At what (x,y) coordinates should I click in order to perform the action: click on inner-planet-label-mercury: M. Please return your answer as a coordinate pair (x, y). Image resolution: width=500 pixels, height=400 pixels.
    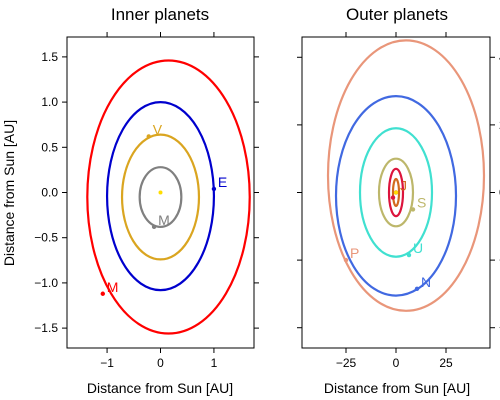
    Looking at the image, I should click on (164, 220).